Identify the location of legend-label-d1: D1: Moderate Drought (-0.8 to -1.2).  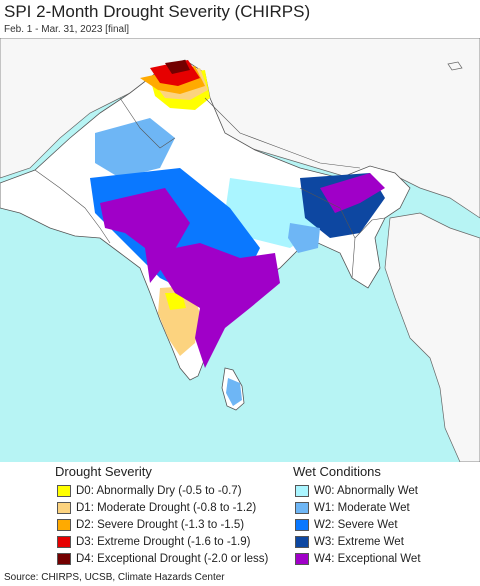
(166, 508).